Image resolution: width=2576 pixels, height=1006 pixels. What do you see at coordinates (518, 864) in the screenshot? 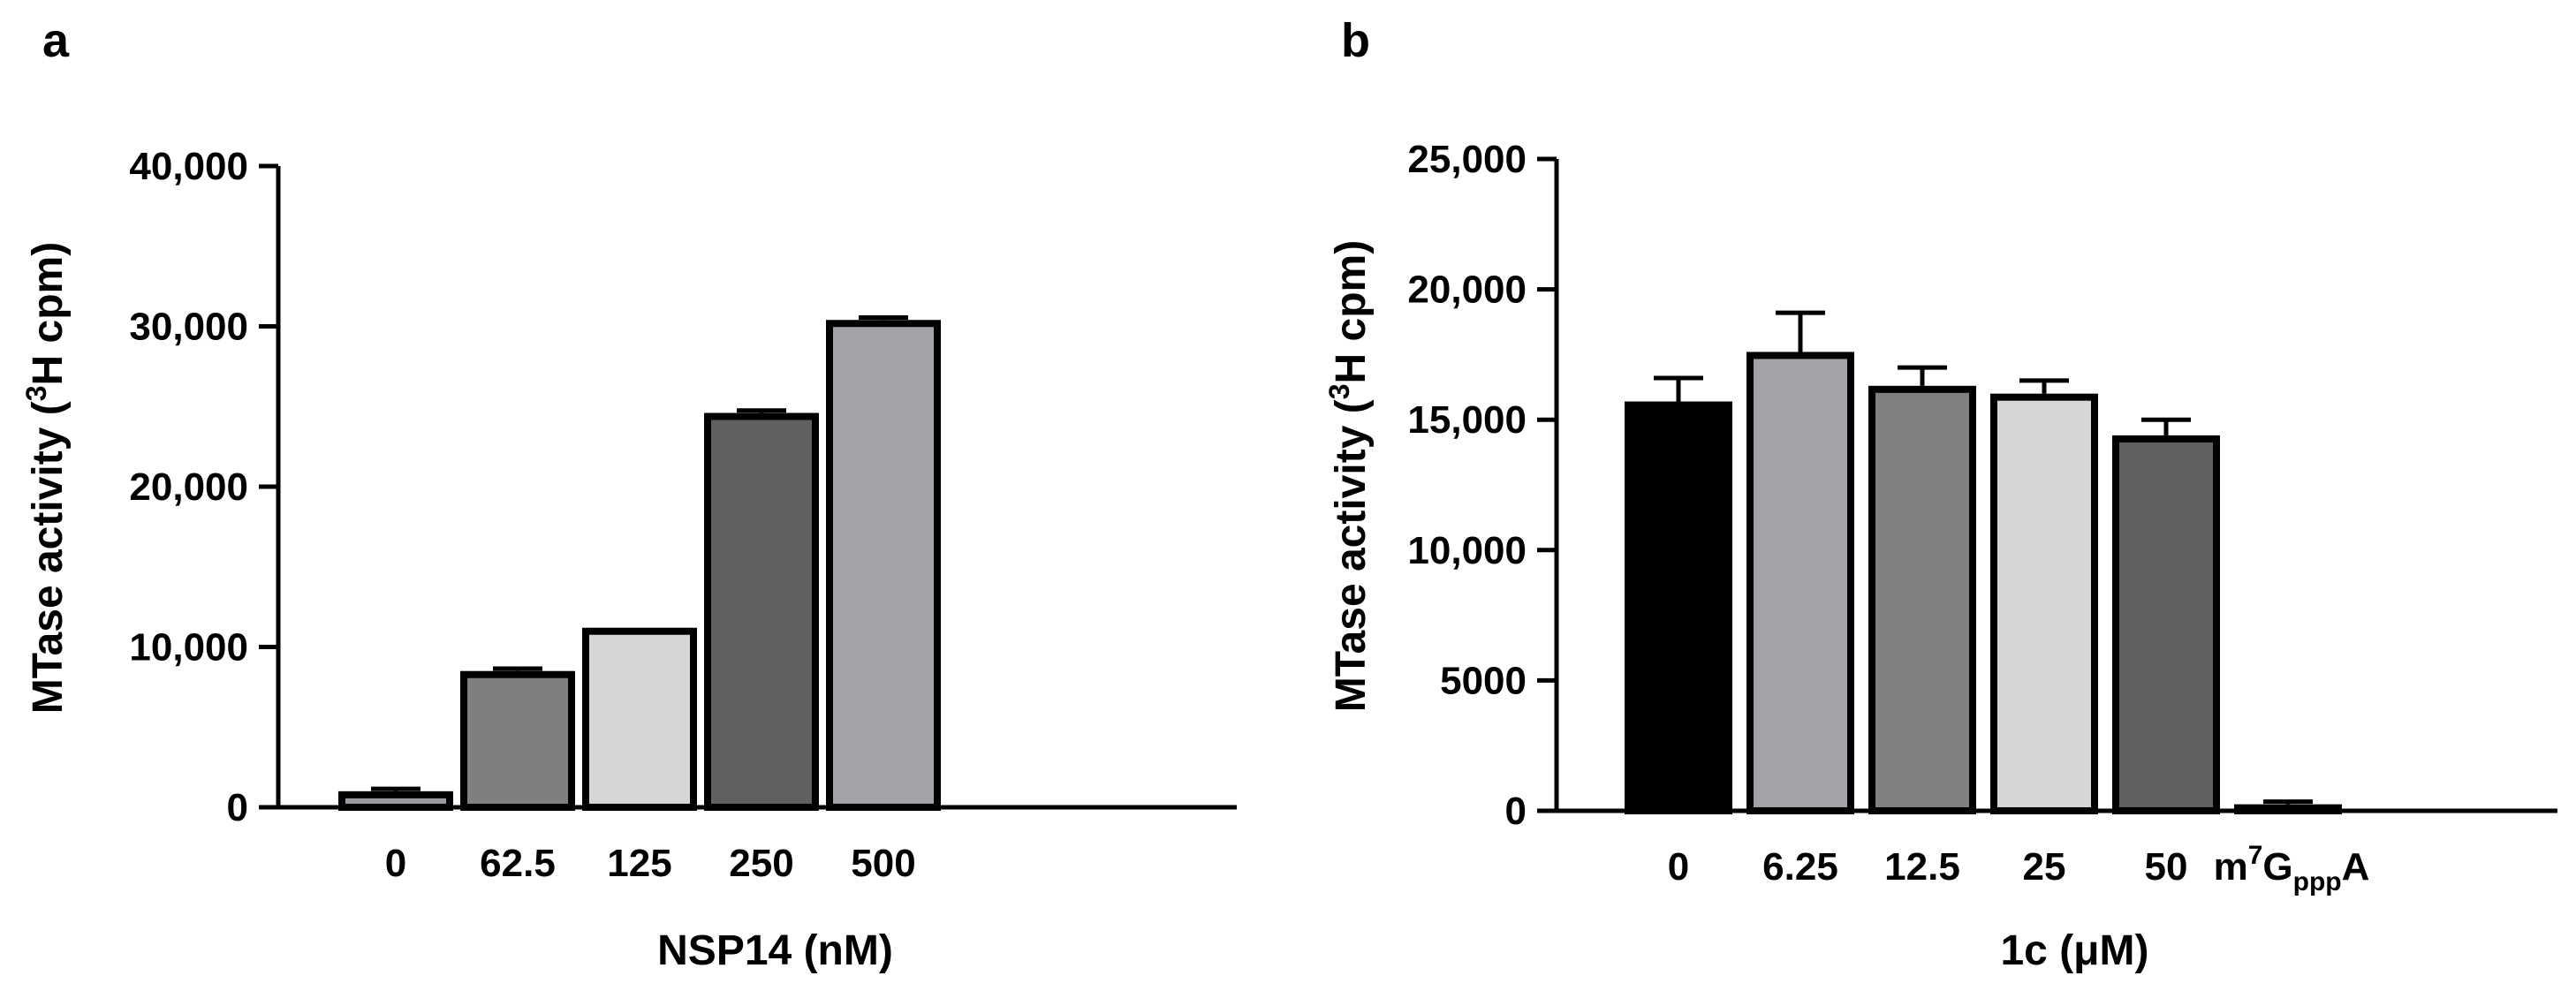
I see `x-tick-label: 62.5` at bounding box center [518, 864].